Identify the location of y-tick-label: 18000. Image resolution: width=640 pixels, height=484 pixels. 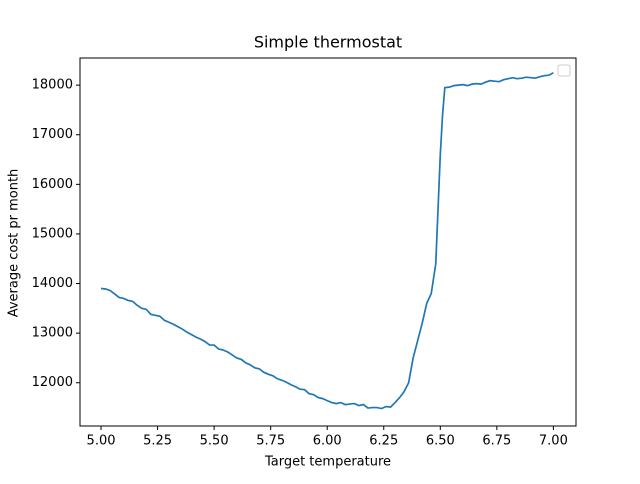
(52, 85).